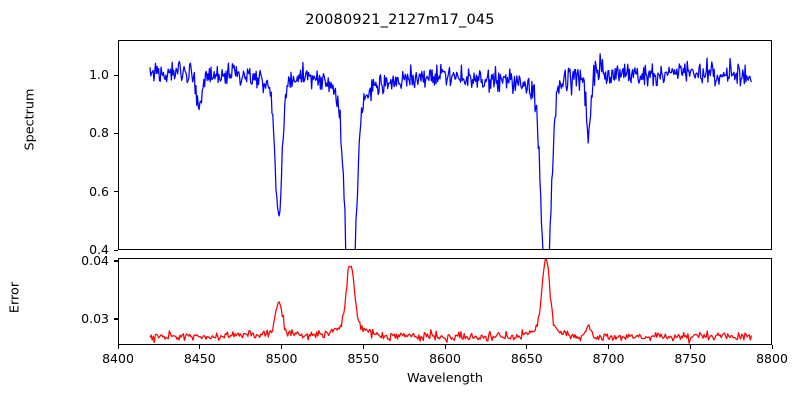 This screenshot has width=800, height=400. I want to click on x-tick-label: 8800, so click(772, 358).